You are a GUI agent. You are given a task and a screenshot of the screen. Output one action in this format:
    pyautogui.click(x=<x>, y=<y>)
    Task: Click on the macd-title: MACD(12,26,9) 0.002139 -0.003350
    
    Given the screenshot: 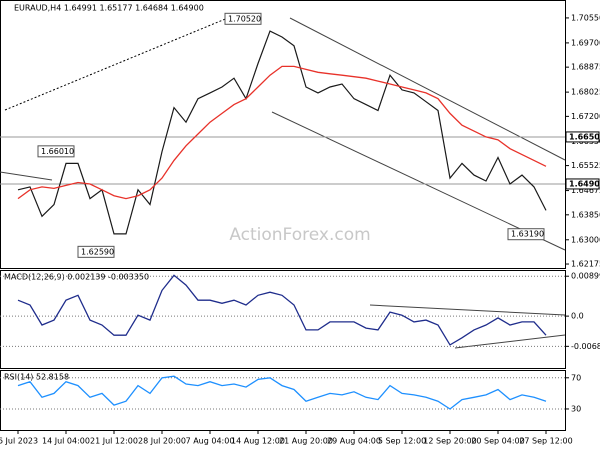 What is the action you would take?
    pyautogui.click(x=76, y=277)
    